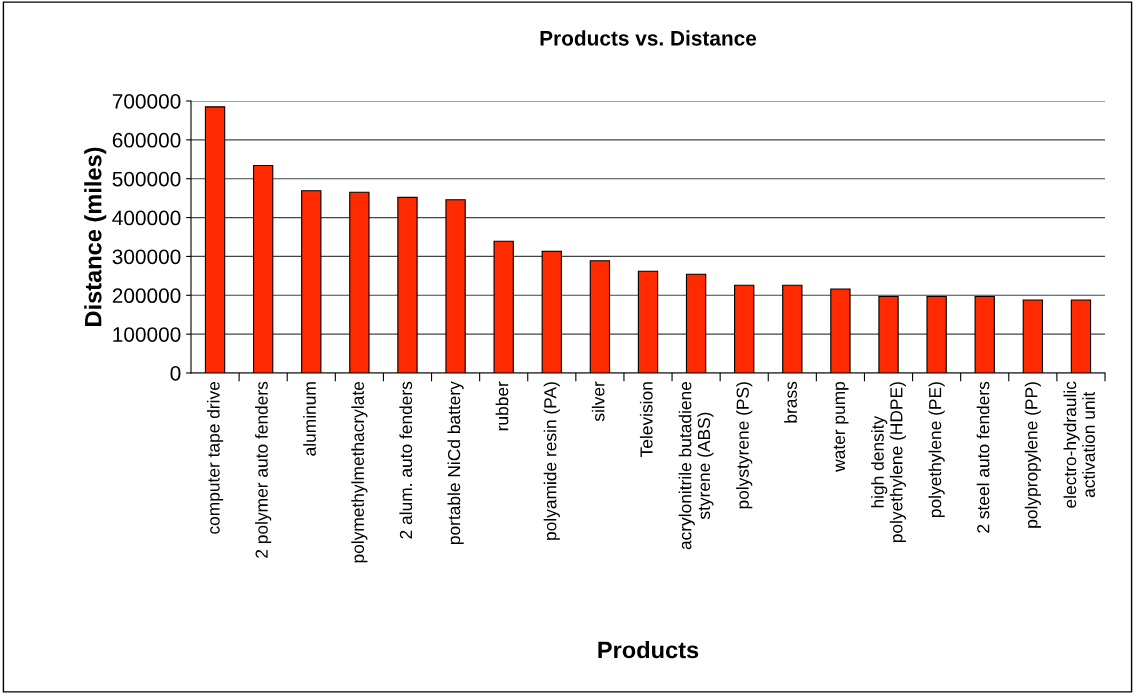 This screenshot has height=694, width=1135. What do you see at coordinates (175, 373) in the screenshot?
I see `y-tick-label: 0` at bounding box center [175, 373].